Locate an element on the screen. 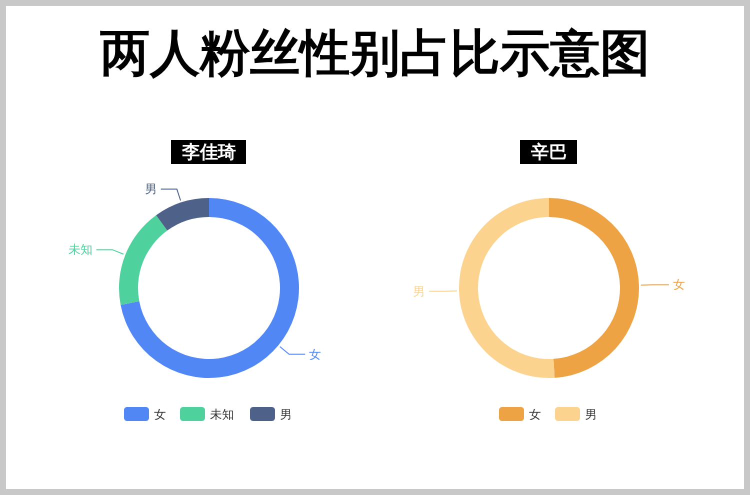 The height and width of the screenshot is (495, 750). legend-label: 未知 is located at coordinates (222, 415).